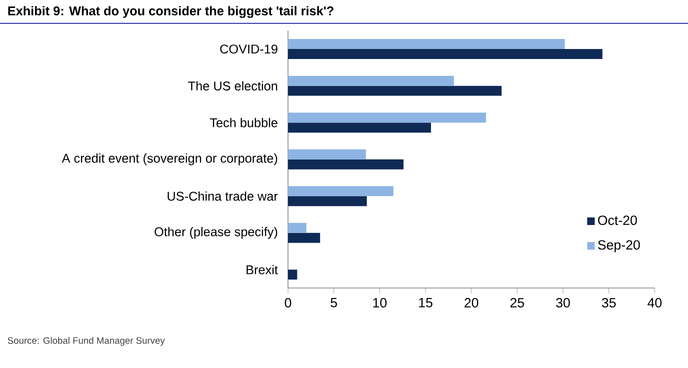 Image resolution: width=688 pixels, height=368 pixels. I want to click on x-tick-label: 15, so click(425, 303).